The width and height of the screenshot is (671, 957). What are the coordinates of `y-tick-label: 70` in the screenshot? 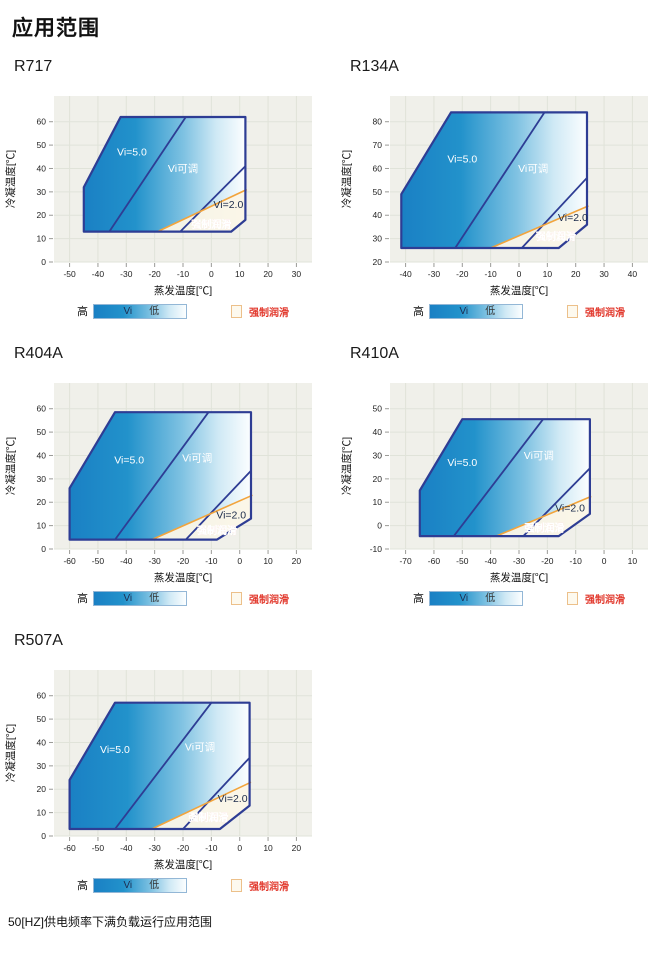 It's located at (378, 145).